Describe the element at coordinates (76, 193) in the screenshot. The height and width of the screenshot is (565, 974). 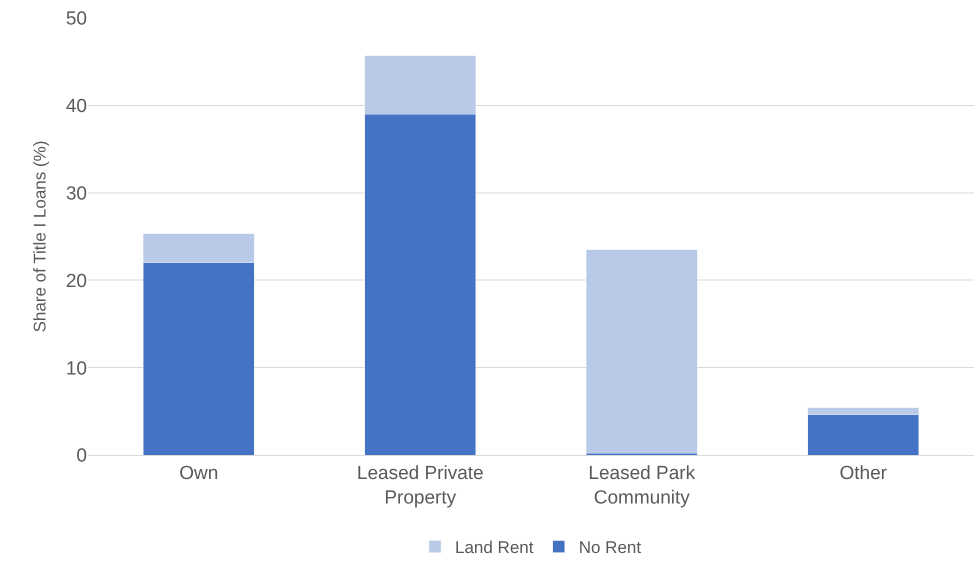
I see `y-tick-label: 30` at that location.